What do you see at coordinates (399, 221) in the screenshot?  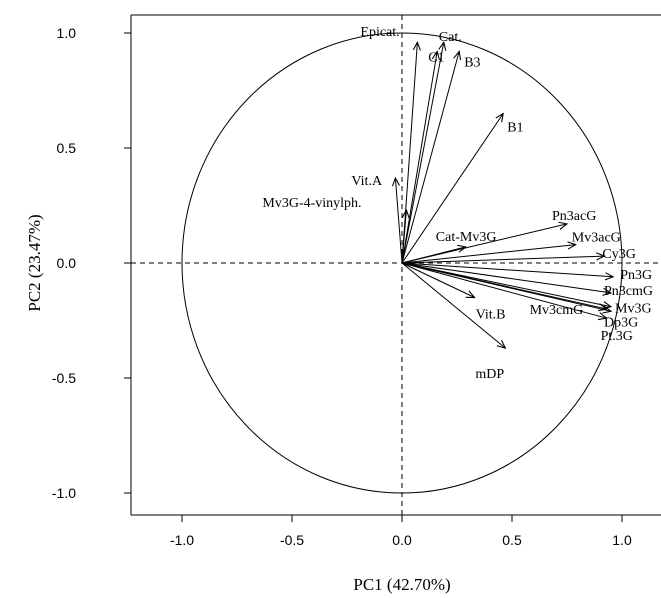 I see `vector-arrow-vit-a` at bounding box center [399, 221].